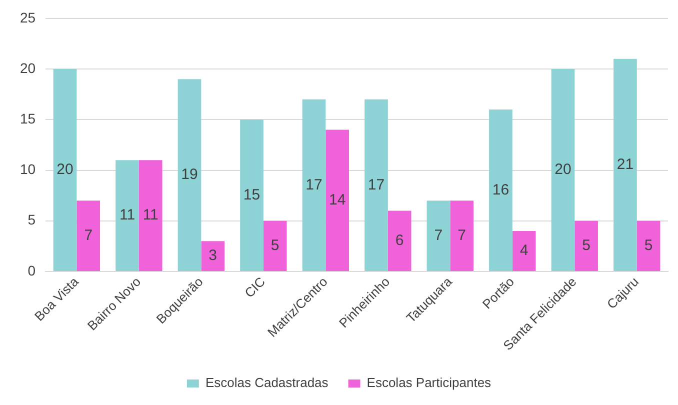  Describe the element at coordinates (28, 169) in the screenshot. I see `y-tick-label: 10` at that location.